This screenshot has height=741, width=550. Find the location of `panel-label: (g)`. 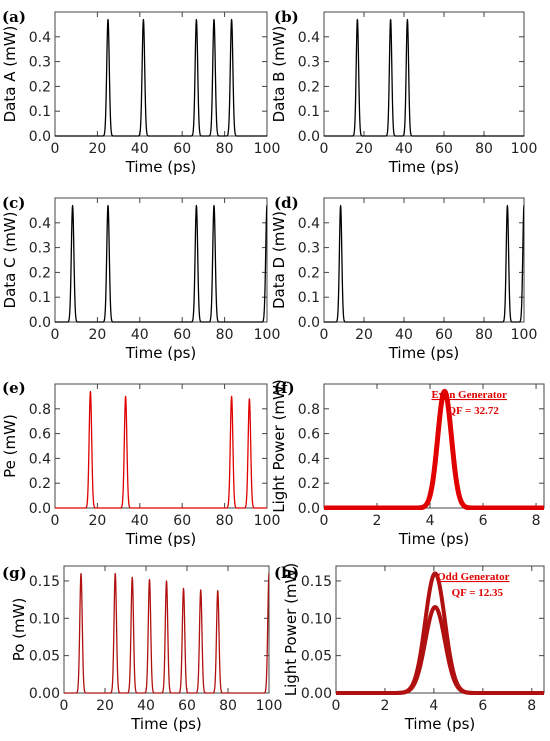

panel-label: (g) is located at coordinates (14, 573).